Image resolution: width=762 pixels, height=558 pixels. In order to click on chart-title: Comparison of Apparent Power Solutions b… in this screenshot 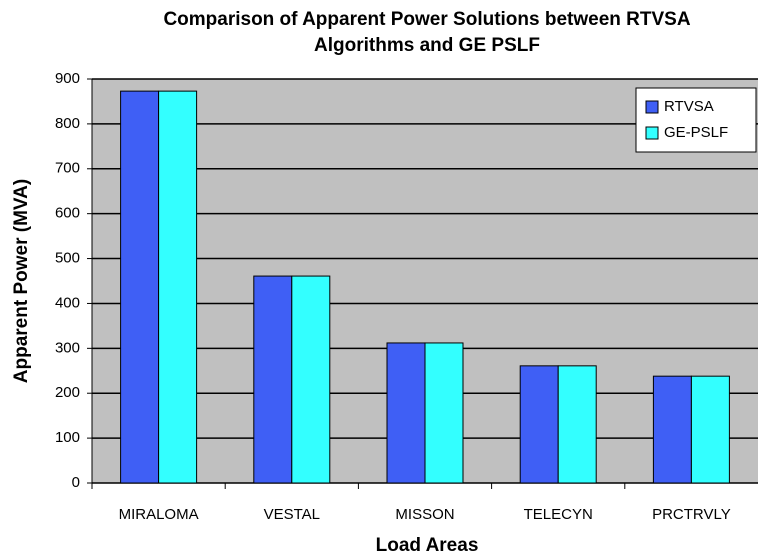, I will do `click(426, 19)`.